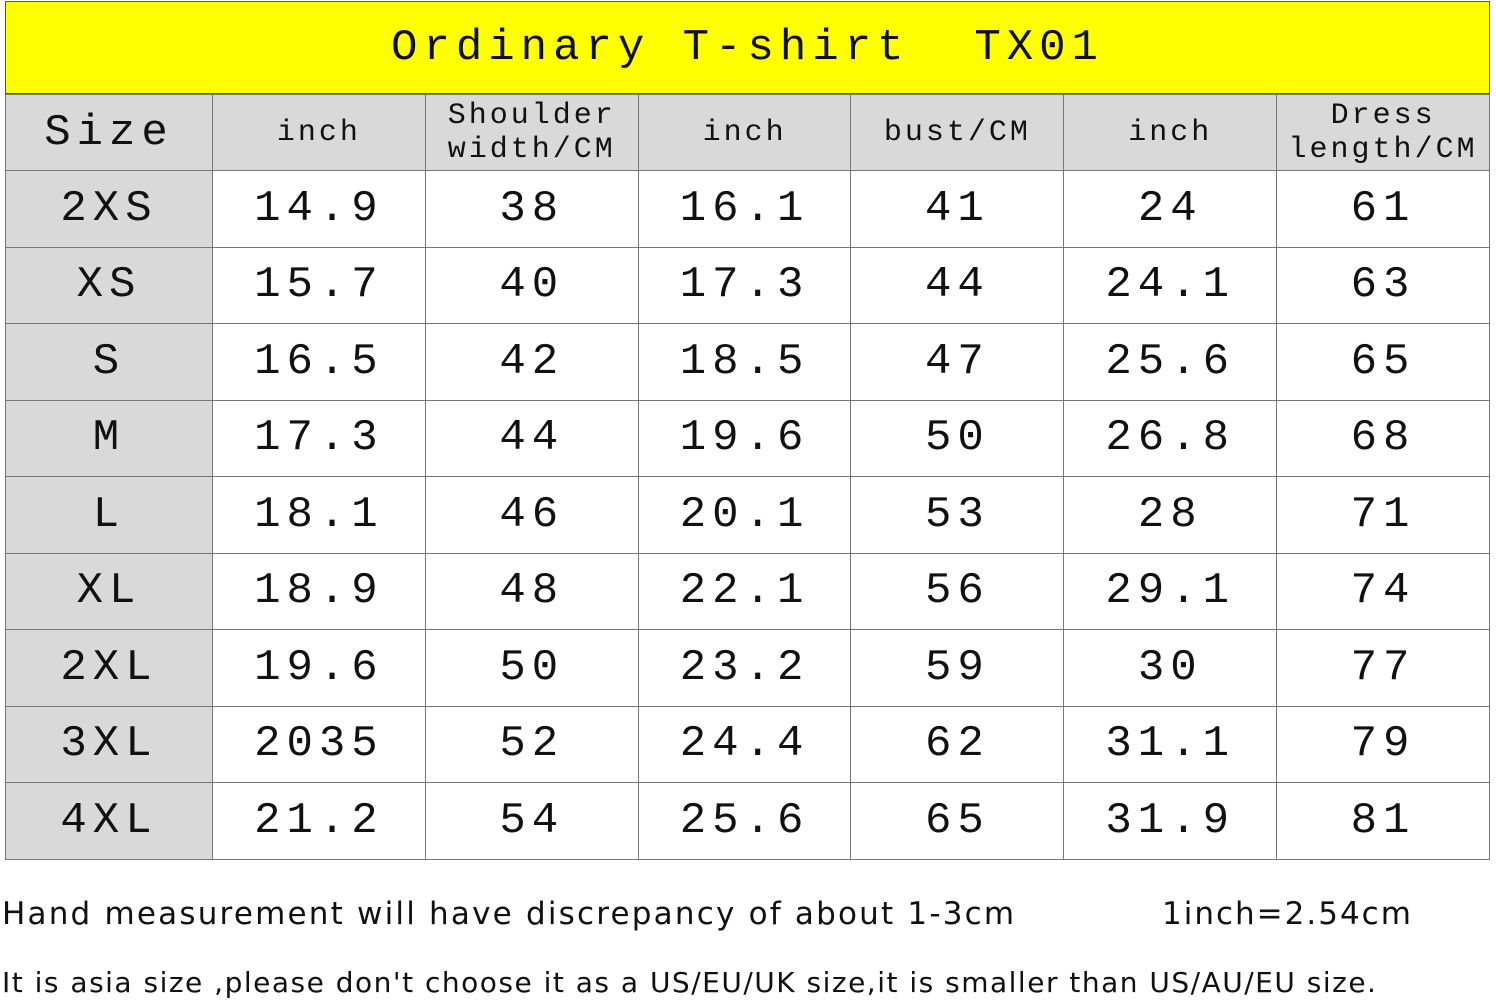  I want to click on table-cell: 79, so click(1383, 744).